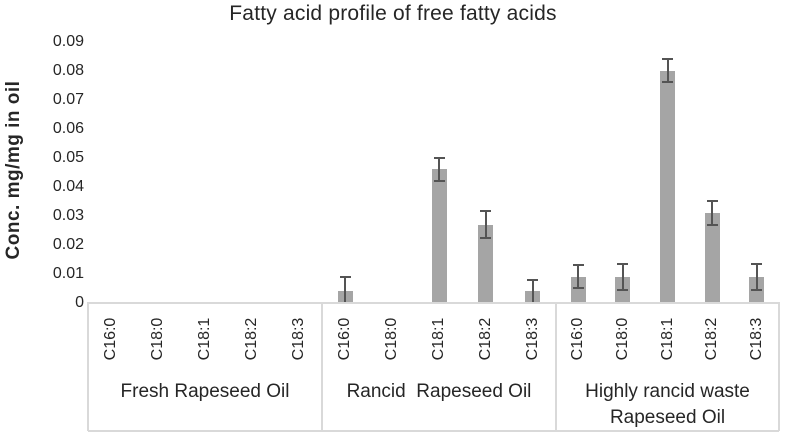 The image size is (786, 435). I want to click on y-tick-label: 0.07, so click(68, 99).